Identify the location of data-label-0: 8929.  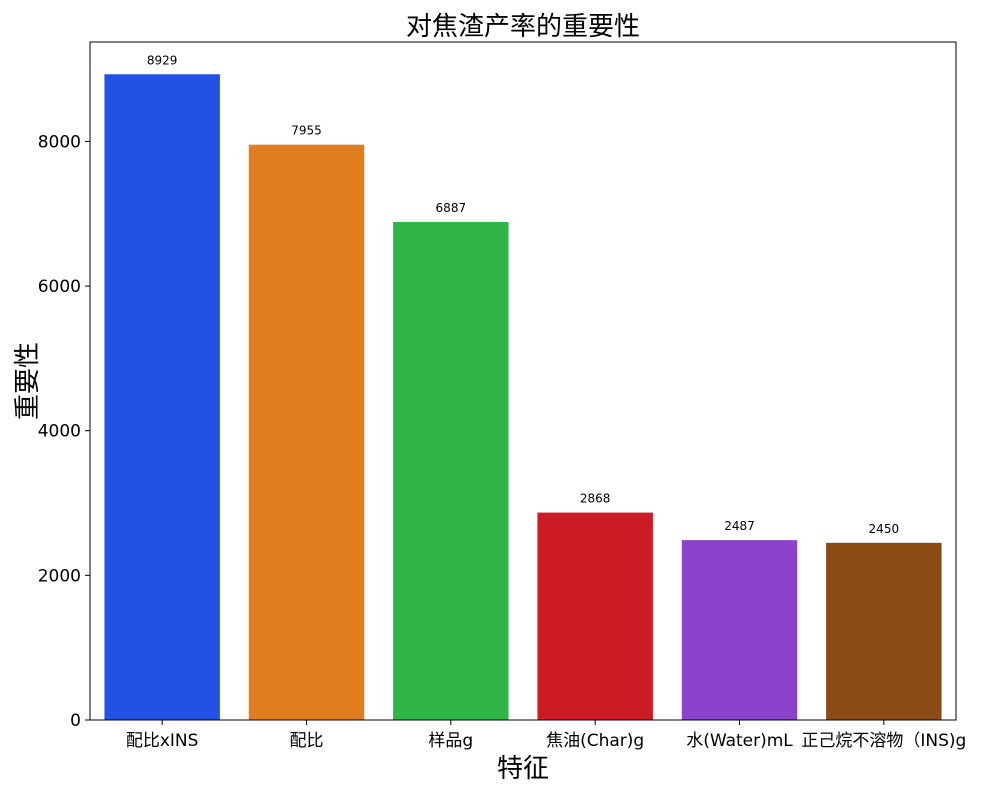
(162, 60).